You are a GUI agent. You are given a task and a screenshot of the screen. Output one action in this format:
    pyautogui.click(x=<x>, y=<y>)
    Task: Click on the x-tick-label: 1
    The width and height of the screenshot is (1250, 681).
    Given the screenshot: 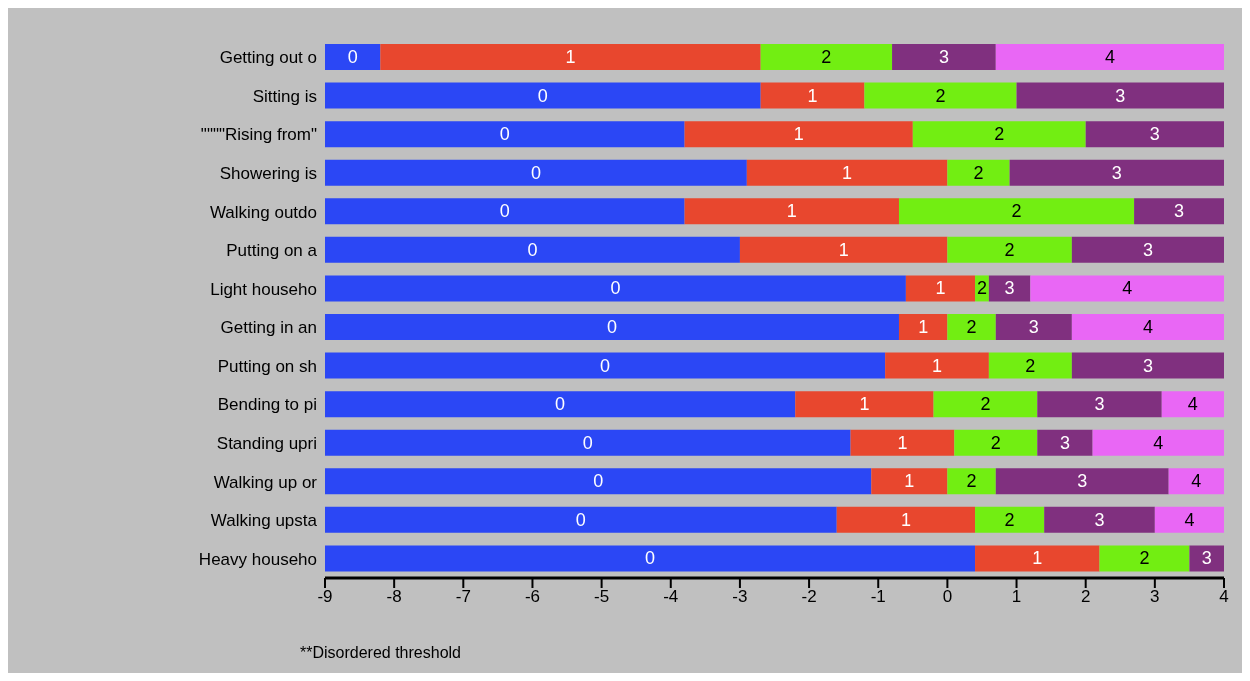 What is the action you would take?
    pyautogui.click(x=1016, y=597)
    